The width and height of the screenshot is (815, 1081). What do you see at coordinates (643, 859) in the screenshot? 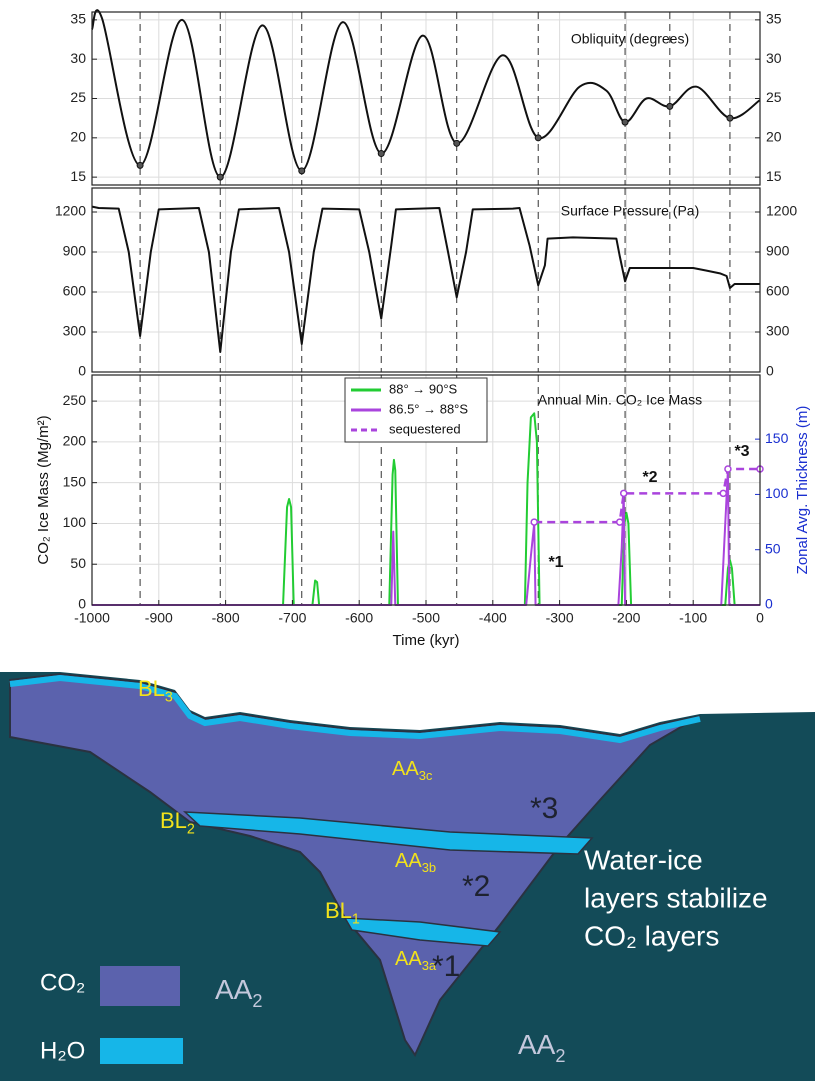
I see `note-line: Water-ice` at bounding box center [643, 859].